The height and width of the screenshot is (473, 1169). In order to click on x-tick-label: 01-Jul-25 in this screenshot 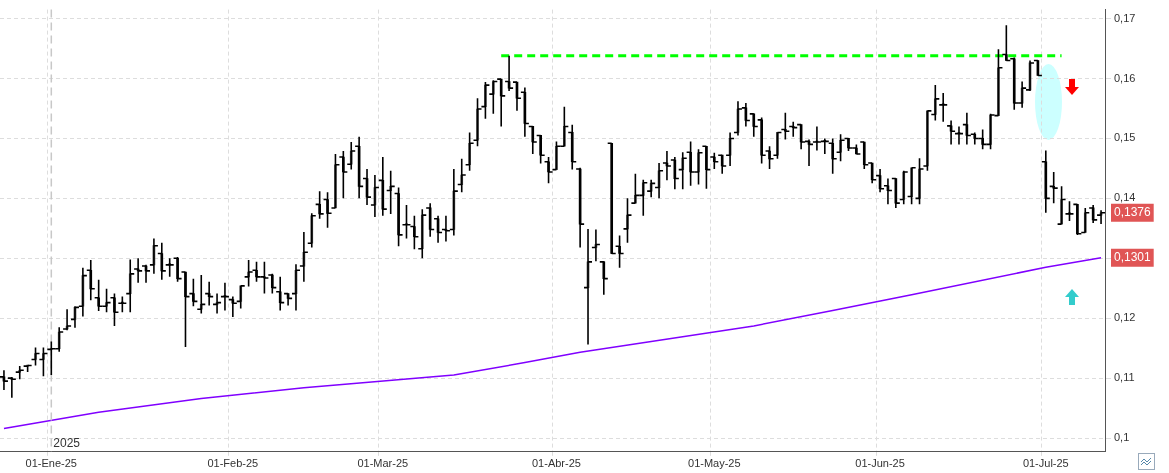, I will do `click(1045, 463)`.